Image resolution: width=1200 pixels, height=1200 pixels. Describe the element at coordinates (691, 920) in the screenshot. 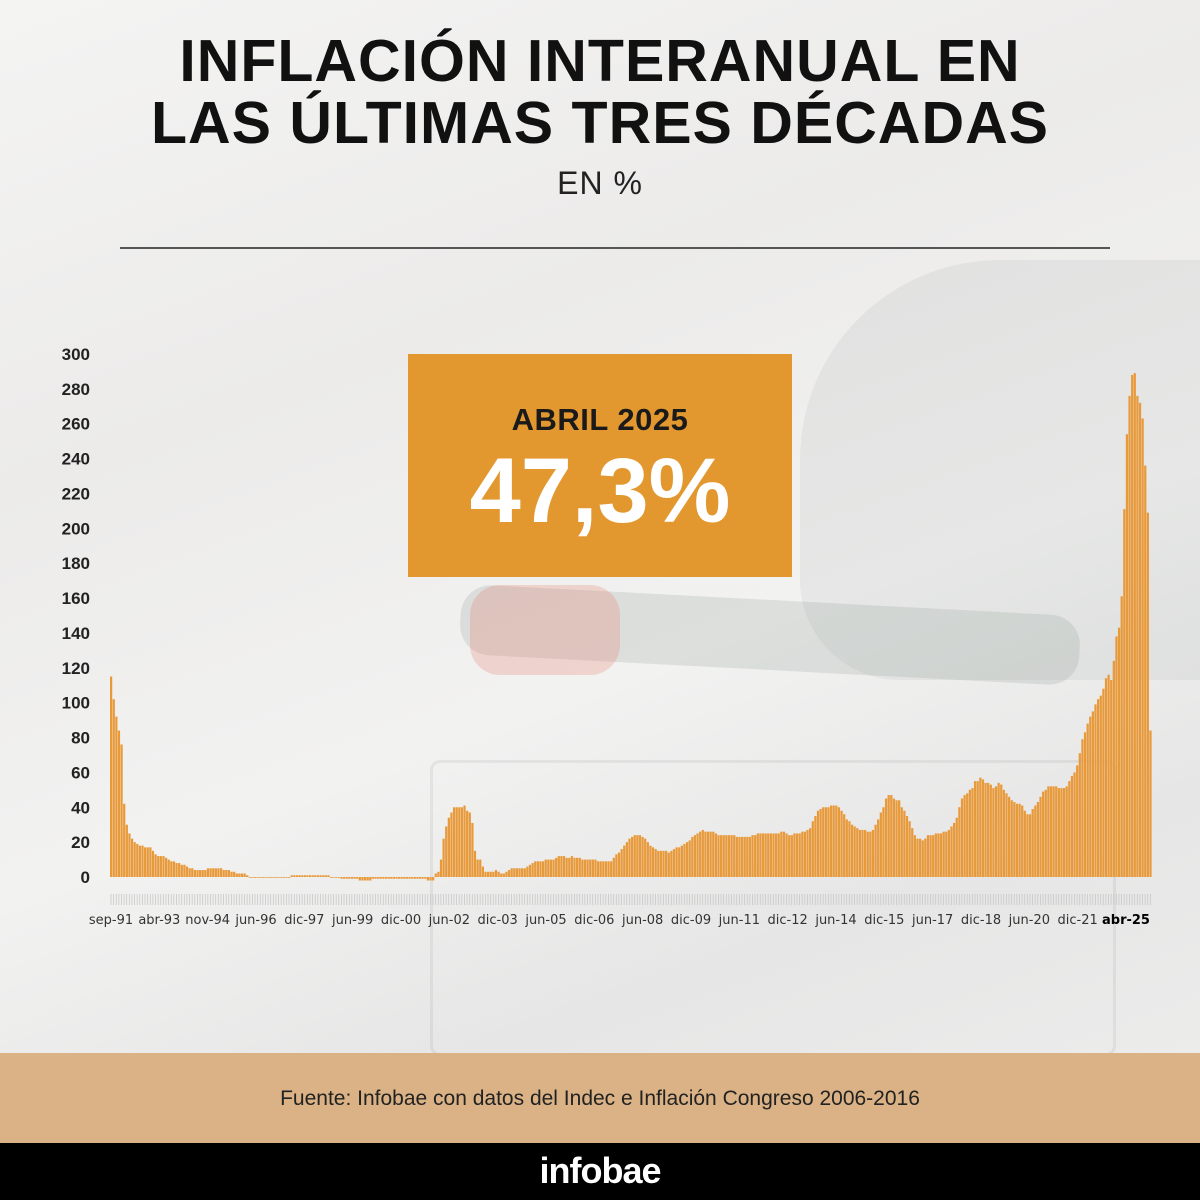

I see `x-tick-label: dic-09` at that location.